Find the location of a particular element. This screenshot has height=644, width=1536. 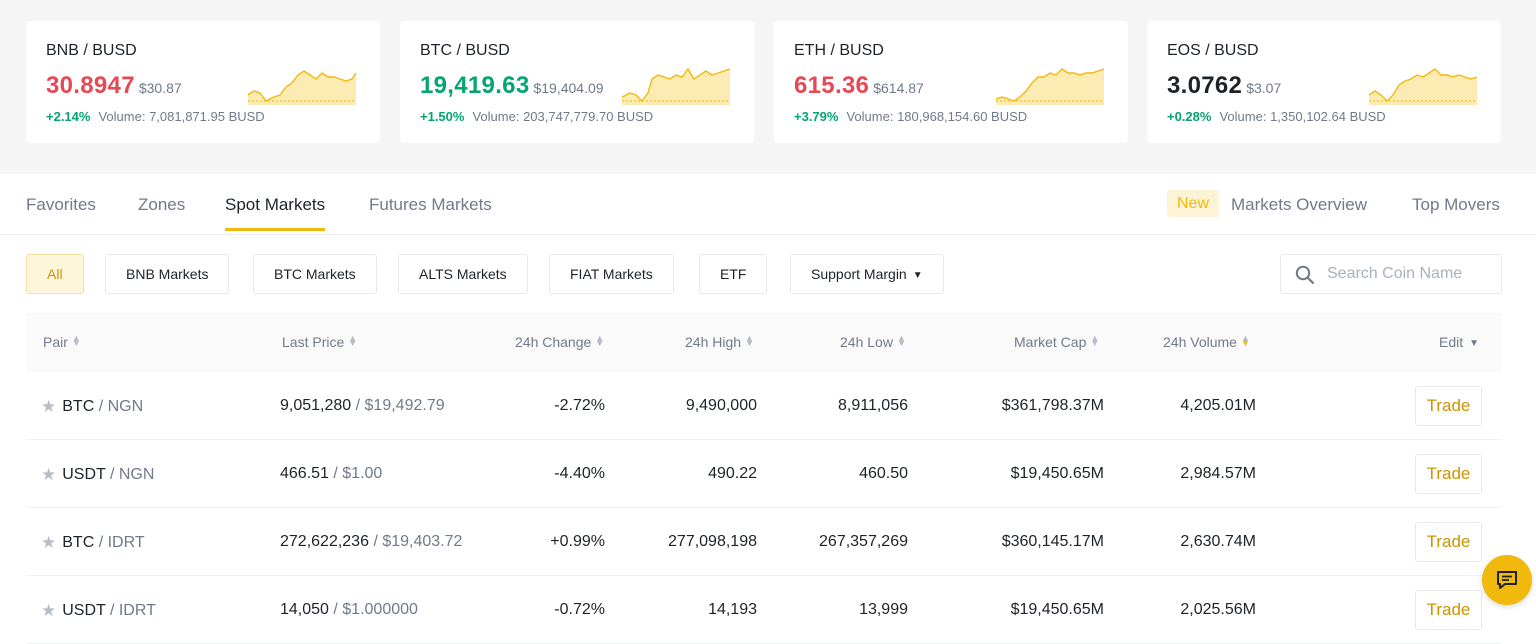

tab-futures-markets: Futures Markets is located at coordinates (430, 204).